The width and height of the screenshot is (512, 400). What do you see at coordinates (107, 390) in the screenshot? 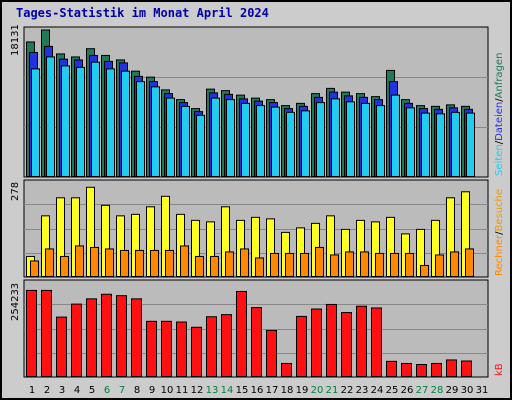
I see `xtick-day-6: 6` at bounding box center [107, 390].